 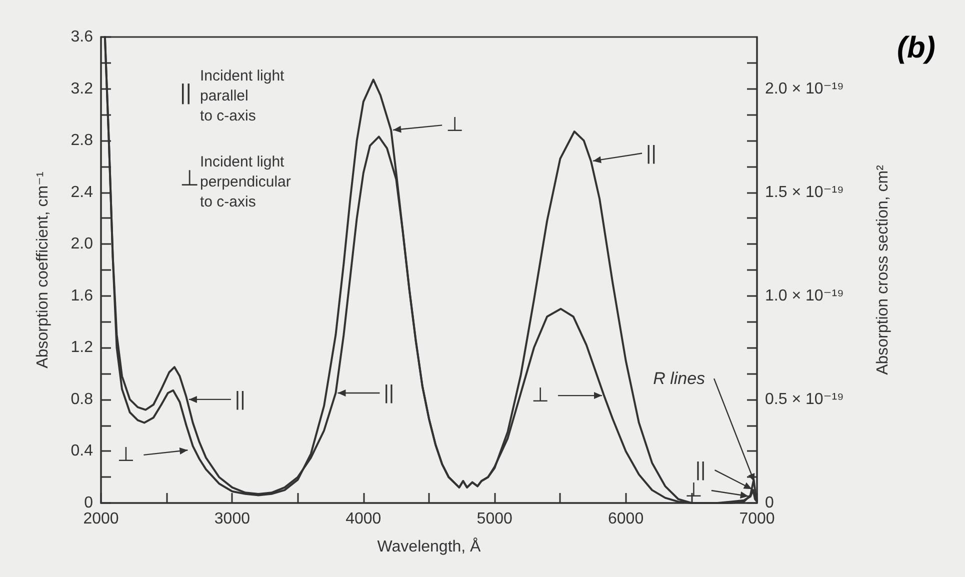 I want to click on y-tick-label: 0, so click(x=89, y=503).